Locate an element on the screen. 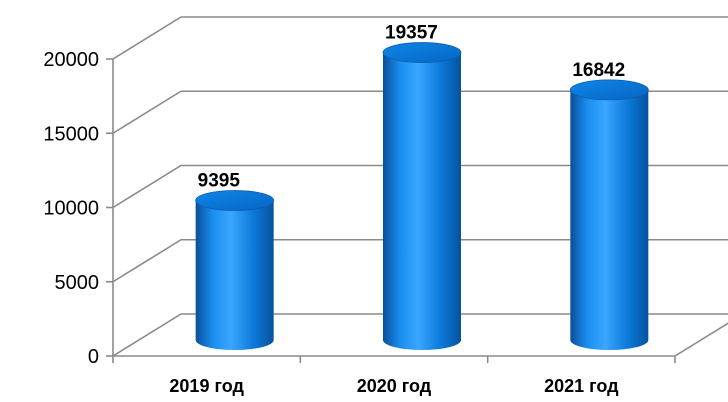 Image resolution: width=728 pixels, height=402 pixels. y-axis-ticks: 0 5000 10000 15000 20000 is located at coordinates (71, 208).